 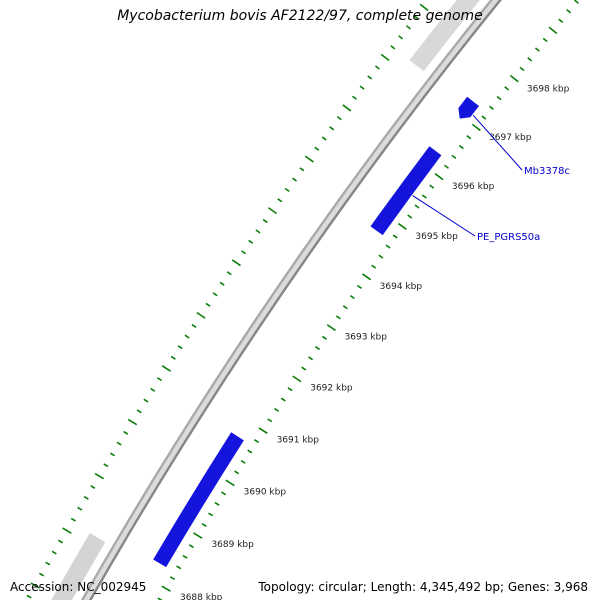 I want to click on feature-gene, so click(x=198, y=500).